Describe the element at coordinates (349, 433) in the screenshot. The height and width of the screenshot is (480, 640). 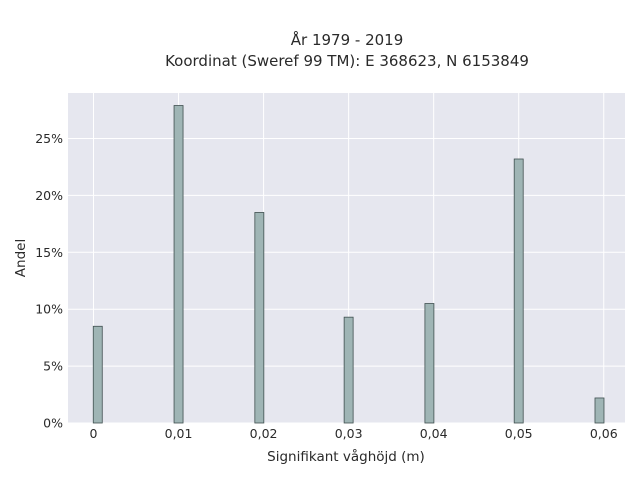
I see `x-tick-label: 0,03` at that location.